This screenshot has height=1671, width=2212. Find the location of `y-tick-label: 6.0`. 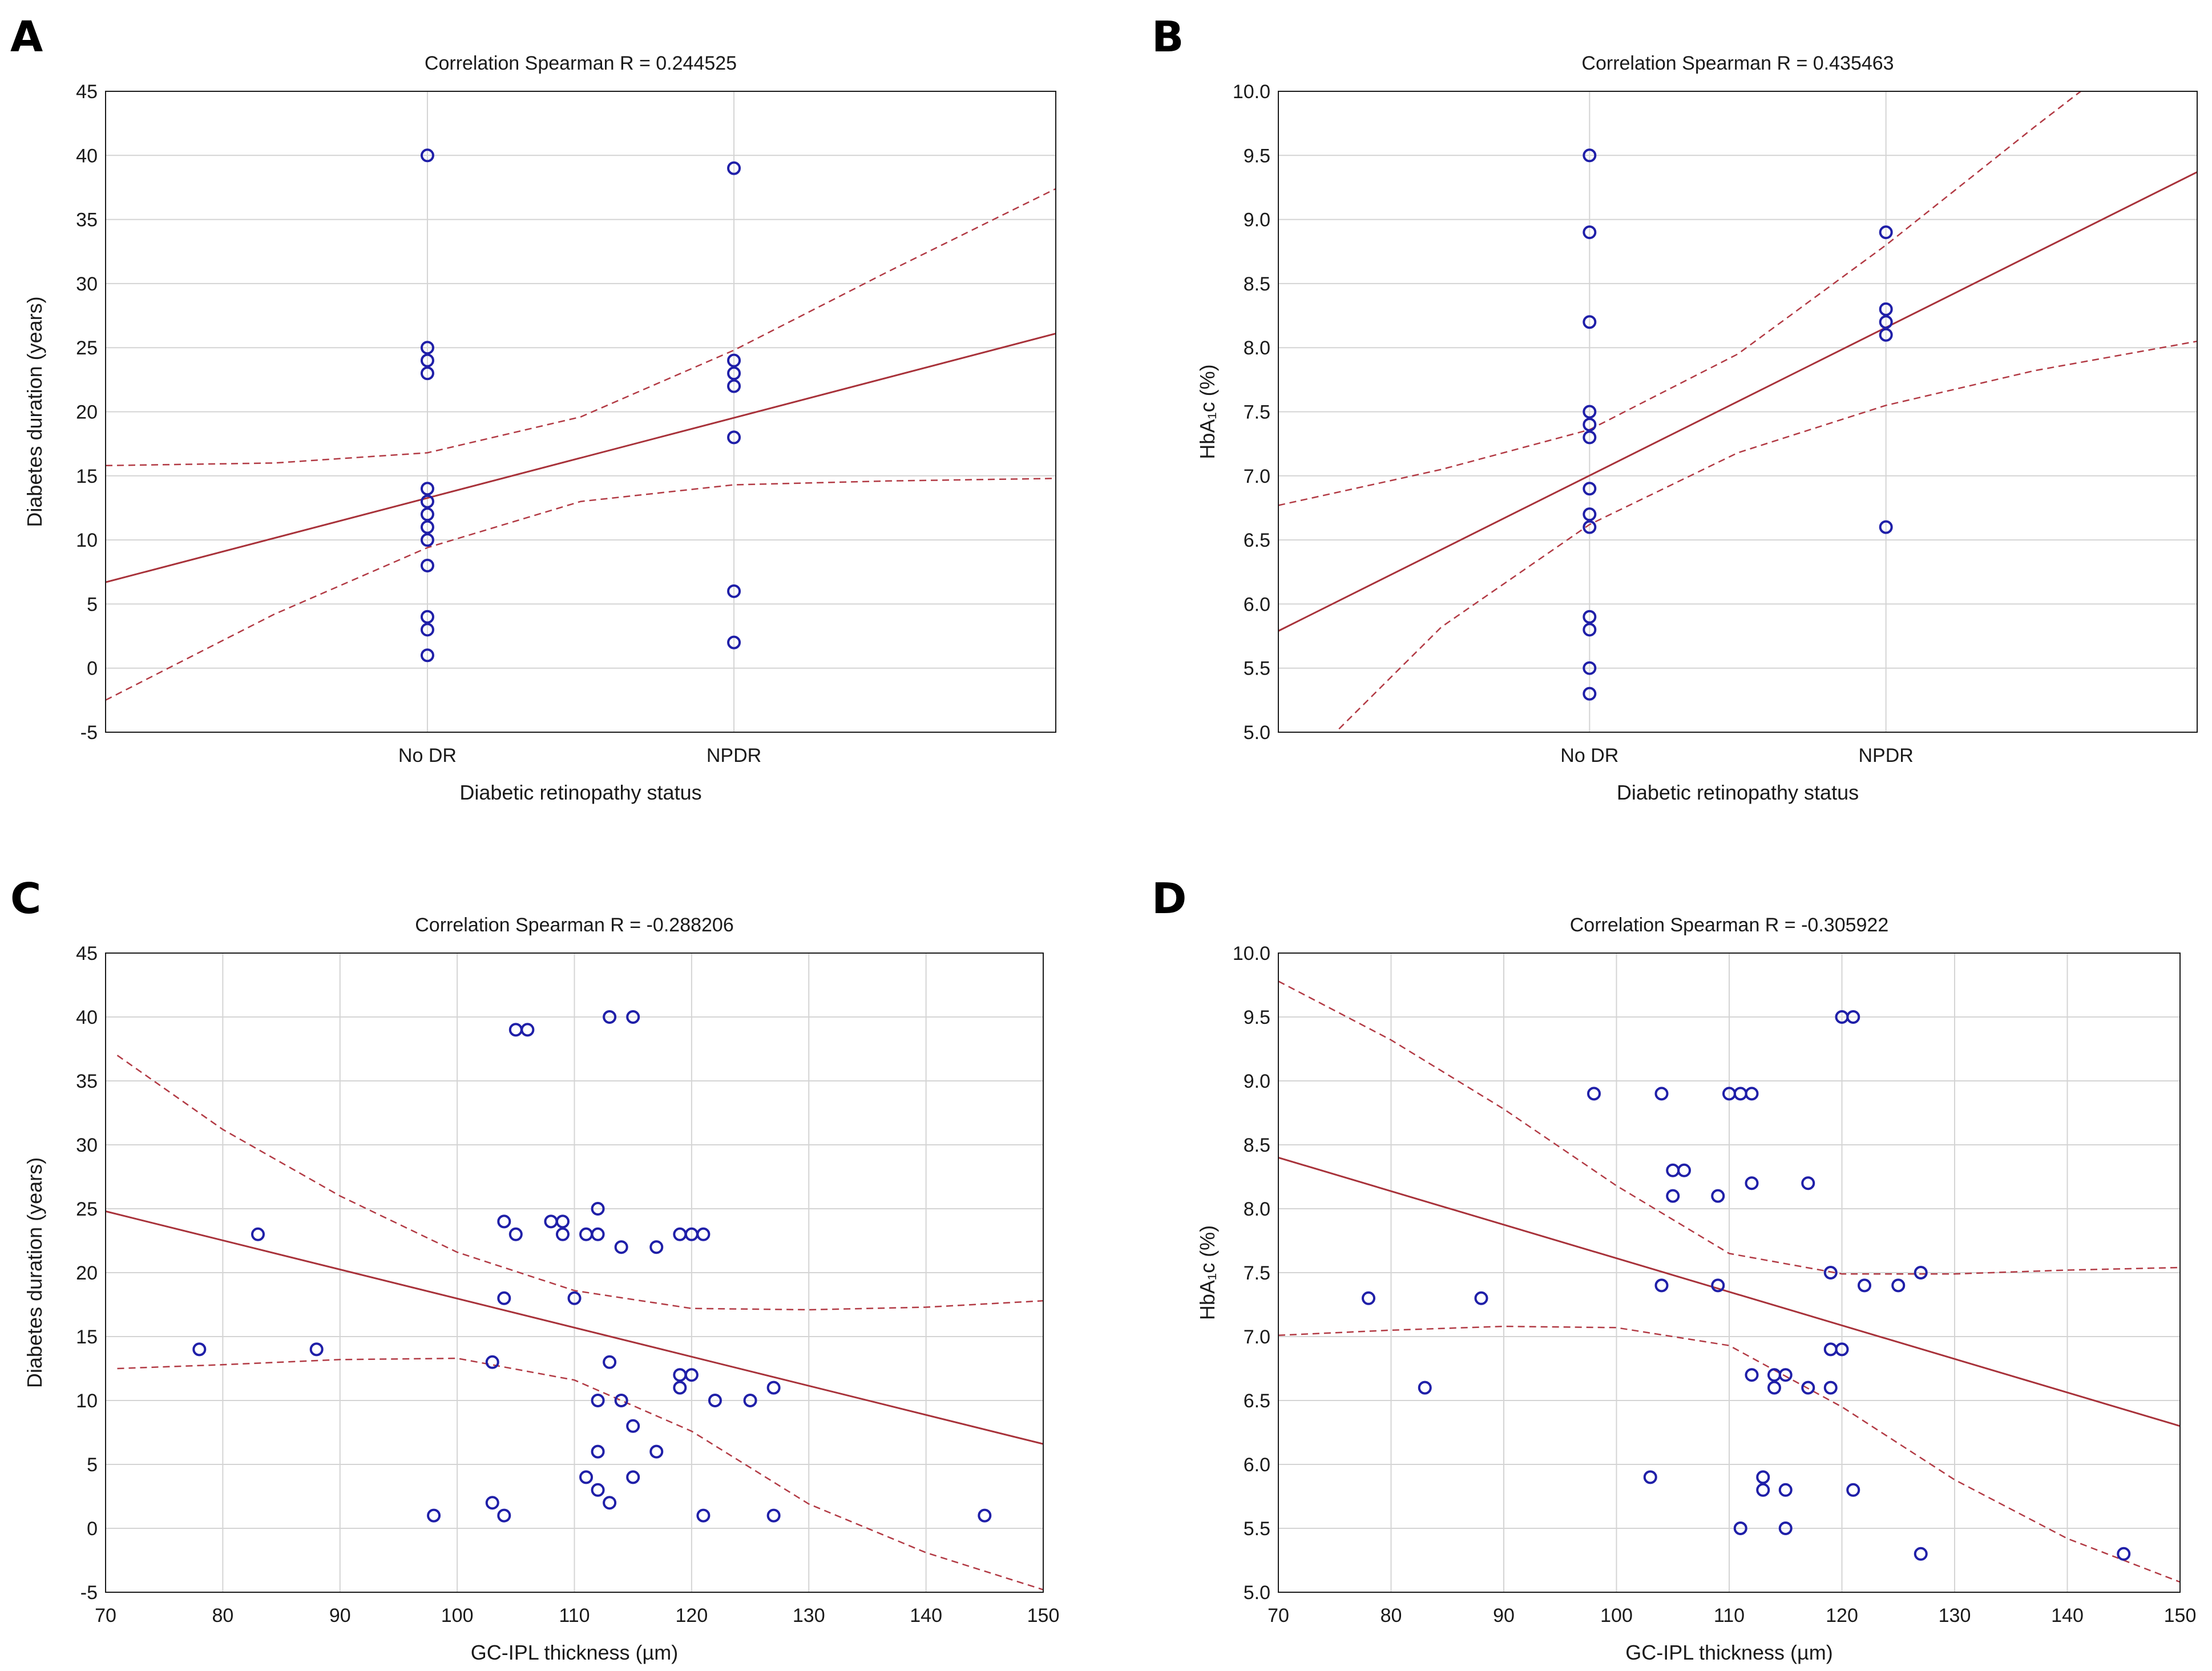

y-tick-label: 6.0 is located at coordinates (1257, 1465).